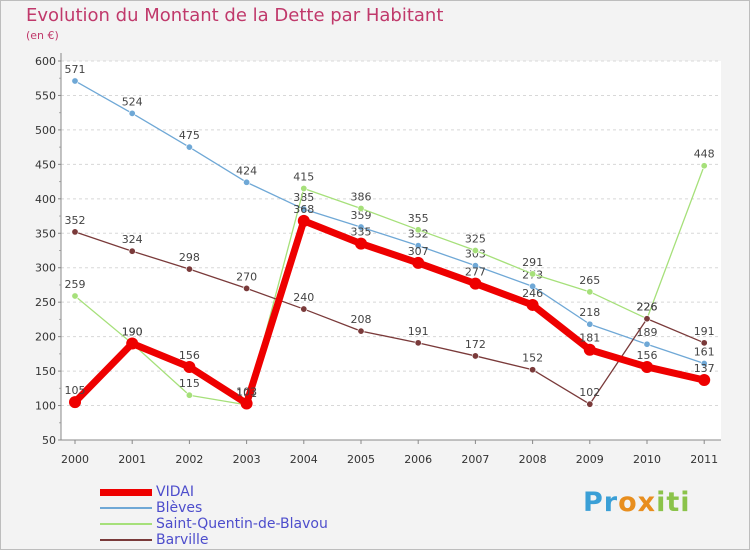 This screenshot has width=750, height=550. Describe the element at coordinates (418, 251) in the screenshot. I see `data-label: 307` at that location.